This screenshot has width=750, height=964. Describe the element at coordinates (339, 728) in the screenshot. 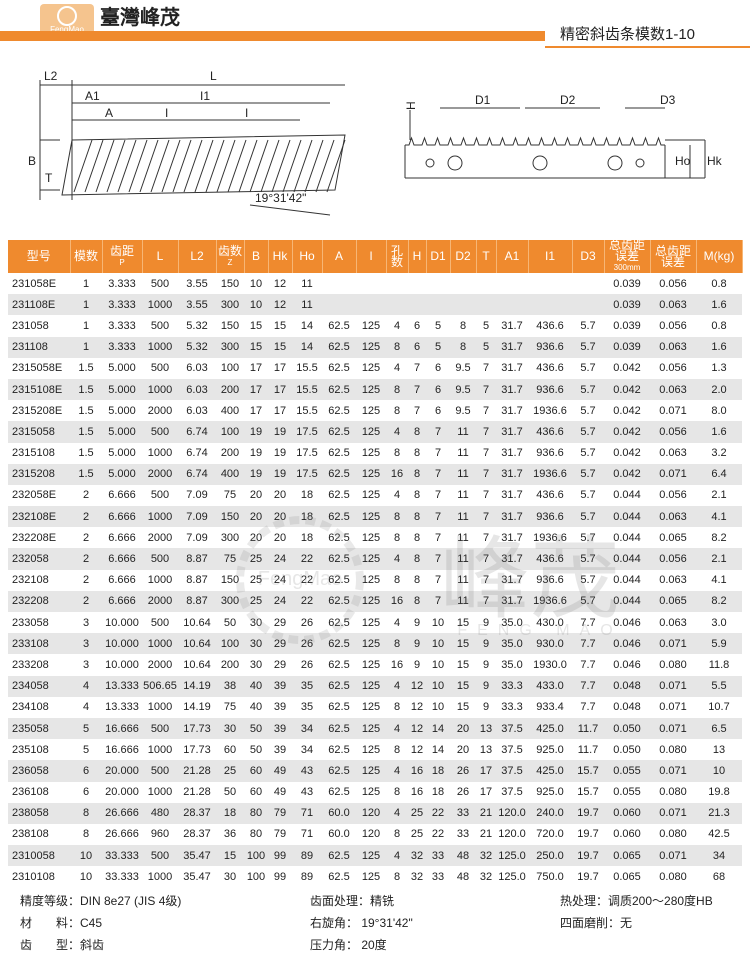

I see `cell: 62.5` at that location.